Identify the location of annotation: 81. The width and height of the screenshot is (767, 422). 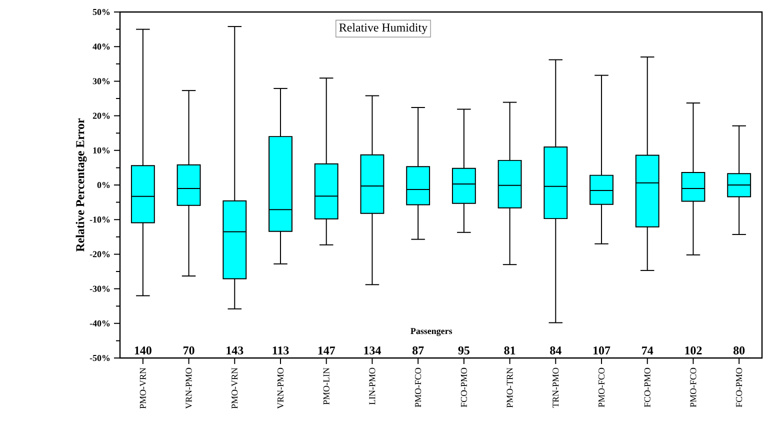
(510, 350).